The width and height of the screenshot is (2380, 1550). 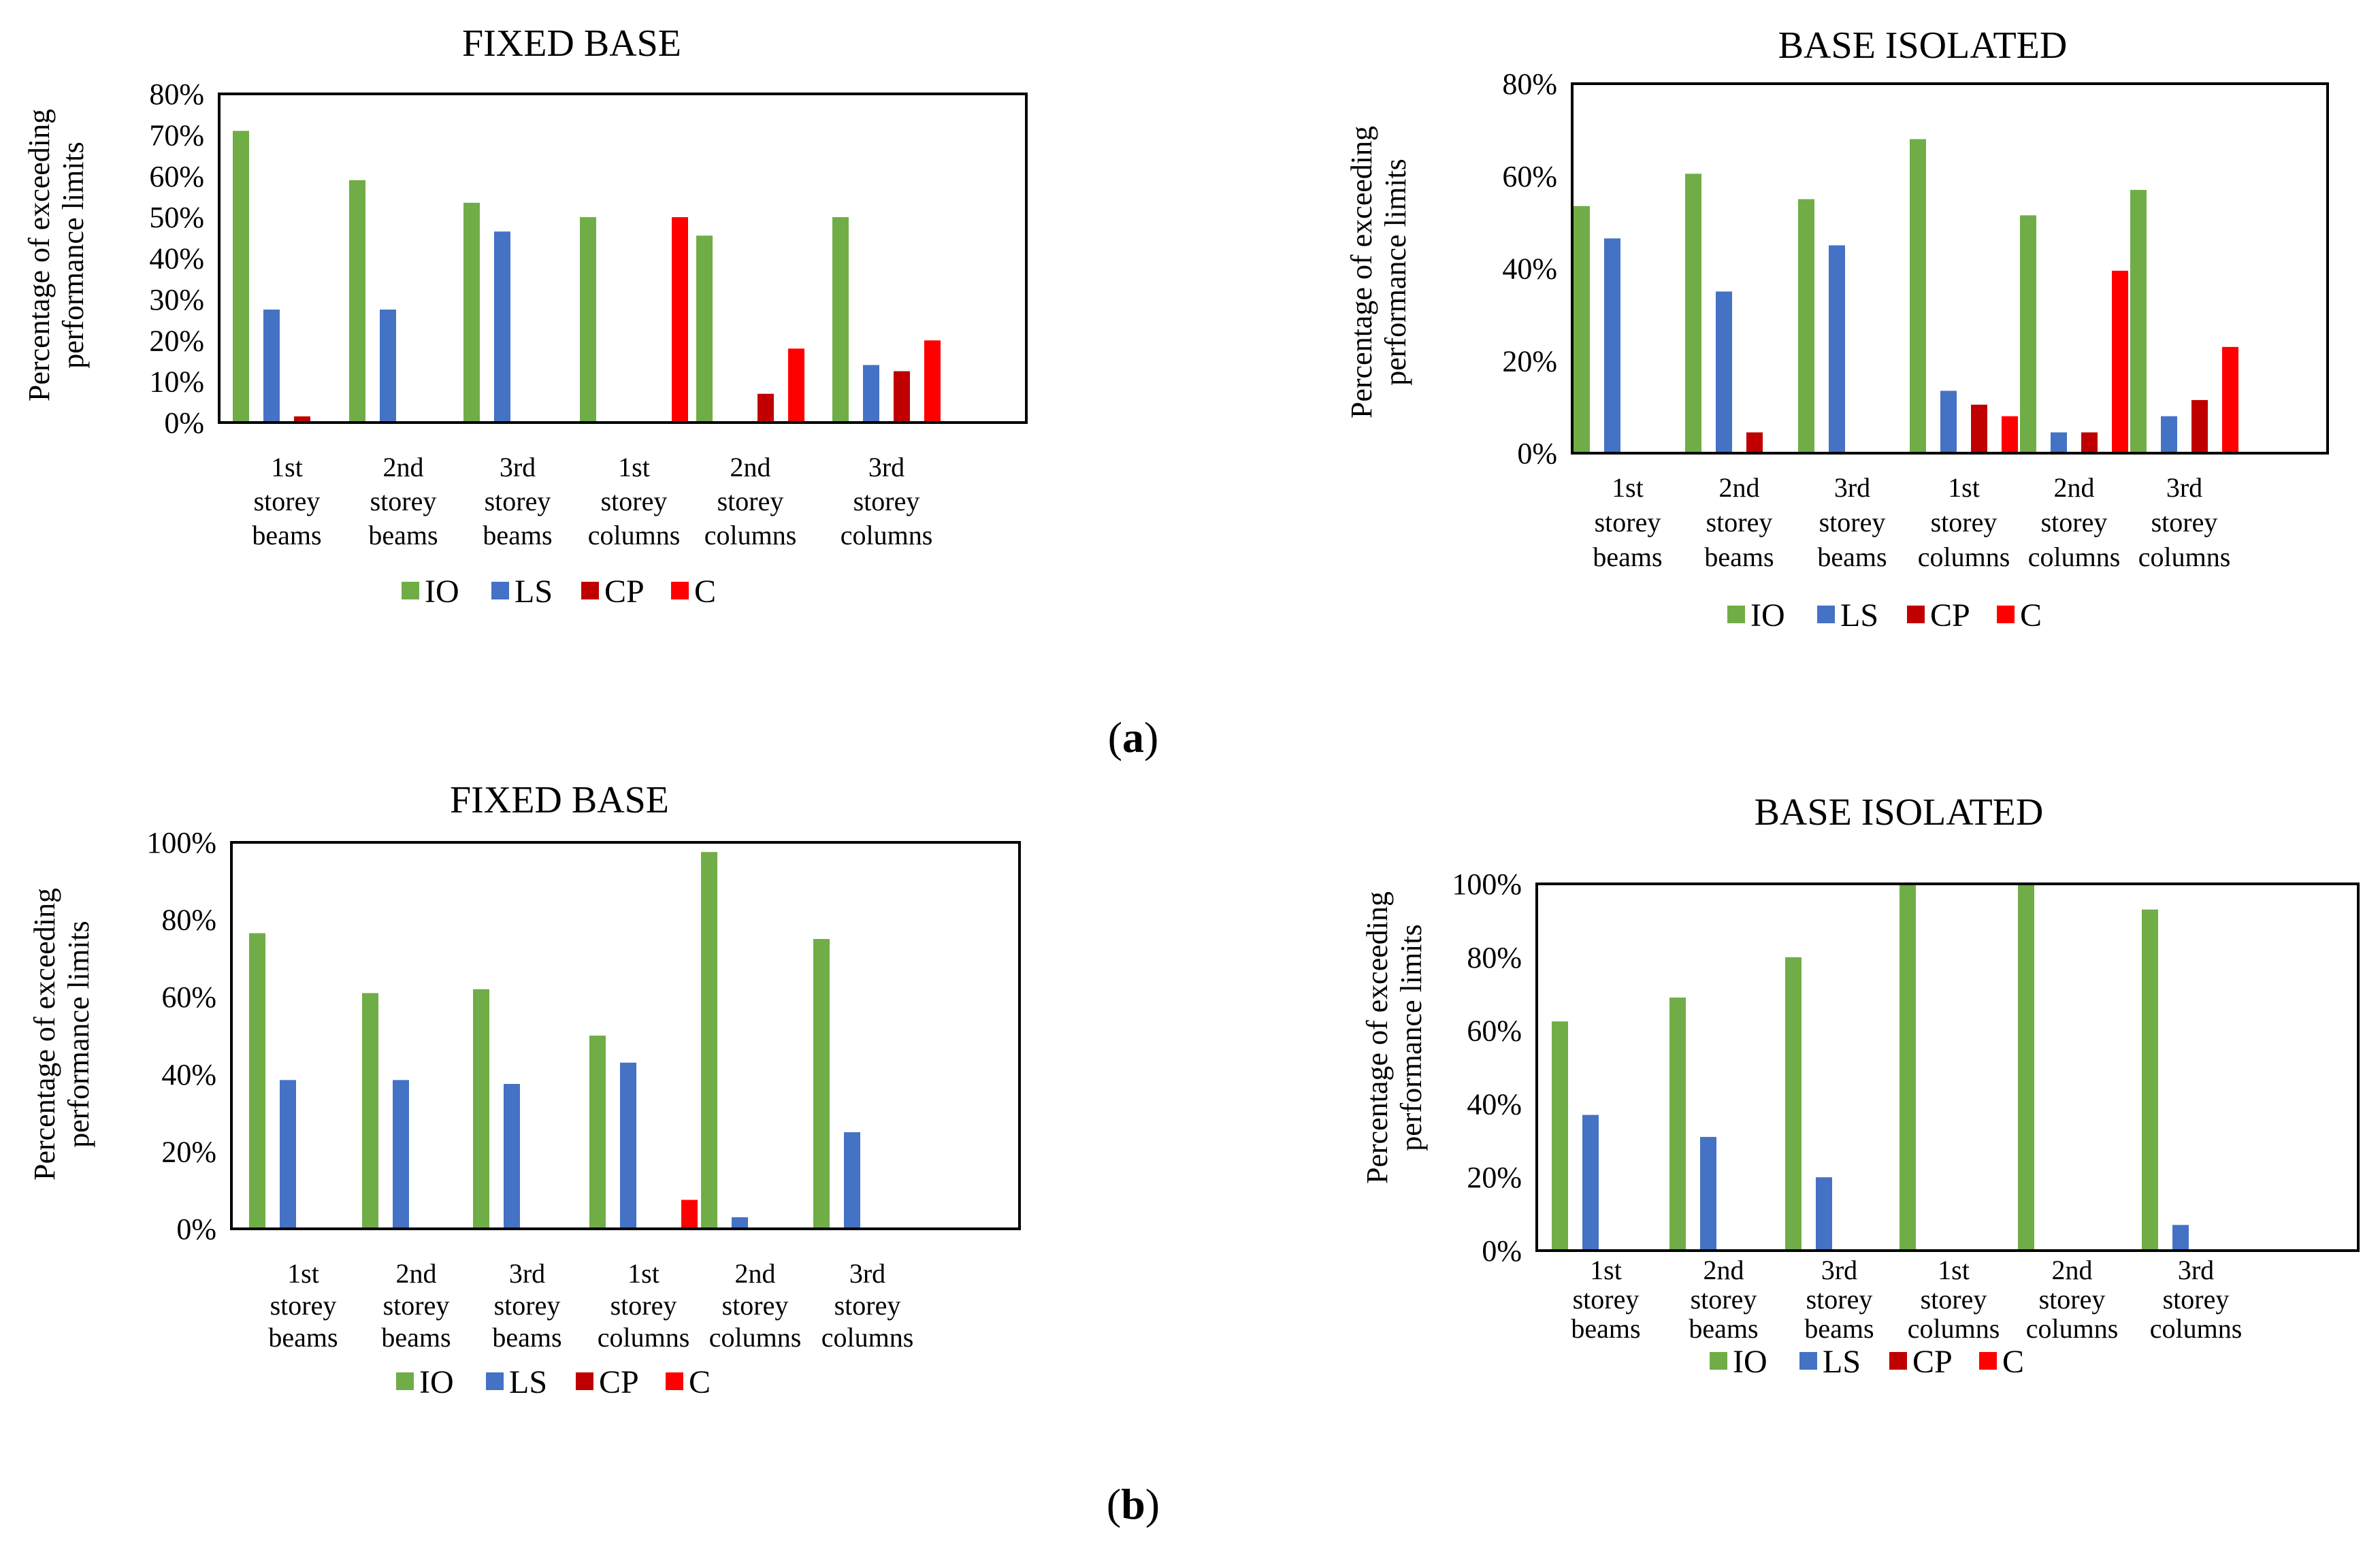 I want to click on x-category-label: 1st storey columns, so click(x=644, y=1305).